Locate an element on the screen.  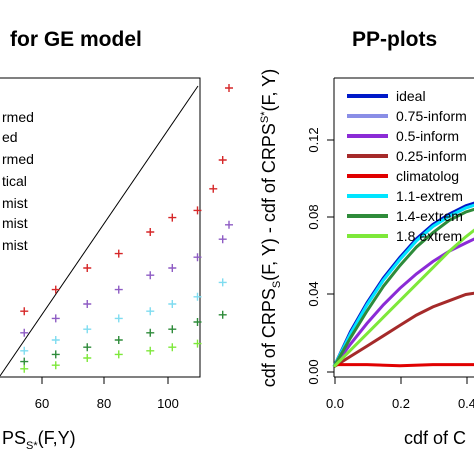
series-line-1-1-extrem is located at coordinates (403, 285).